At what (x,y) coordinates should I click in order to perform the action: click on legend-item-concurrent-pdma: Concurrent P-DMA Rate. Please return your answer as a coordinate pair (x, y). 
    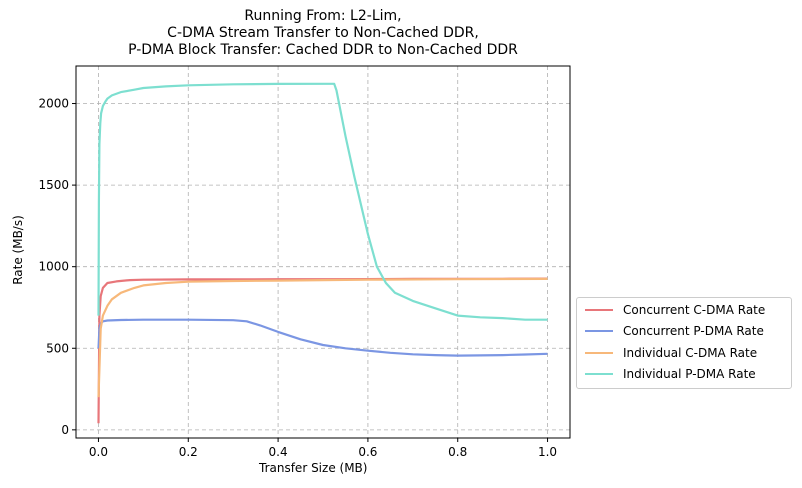
    Looking at the image, I should click on (674, 331).